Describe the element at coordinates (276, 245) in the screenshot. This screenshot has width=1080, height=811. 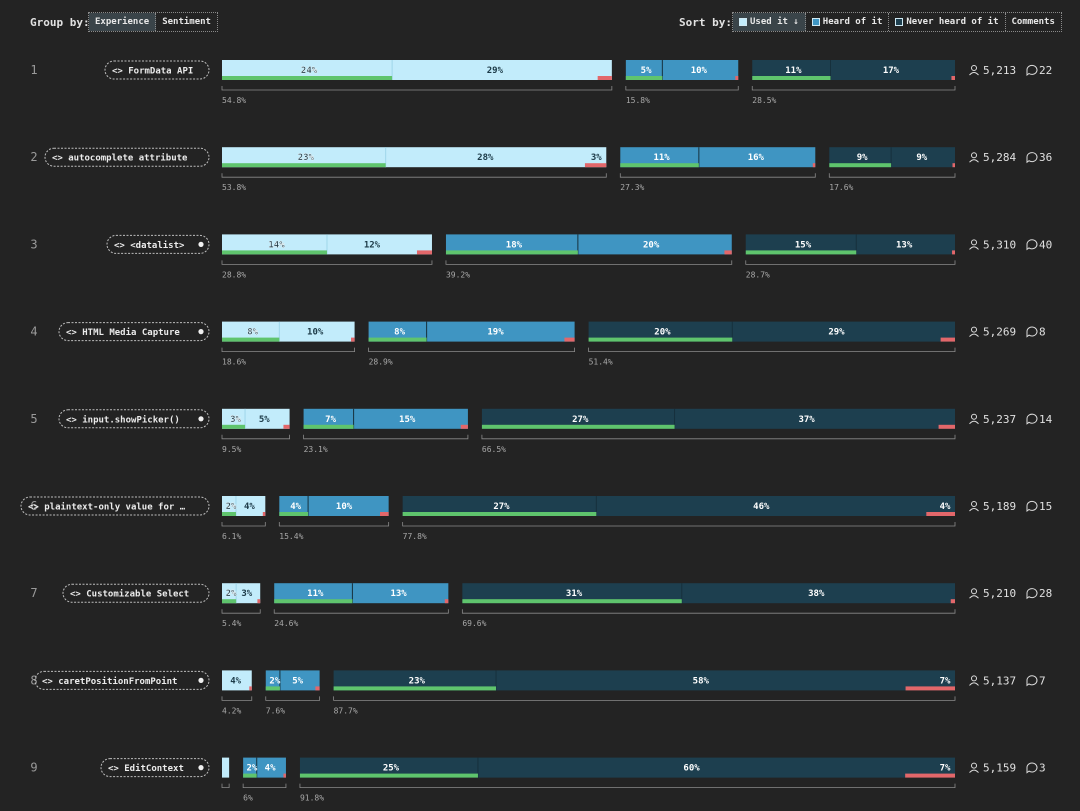
I see `positive-percent: 14%` at that location.